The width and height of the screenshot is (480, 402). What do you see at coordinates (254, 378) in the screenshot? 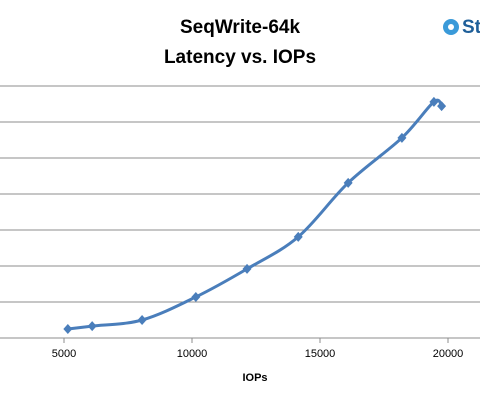
I see `x-axis-title: IOPs` at bounding box center [254, 378].